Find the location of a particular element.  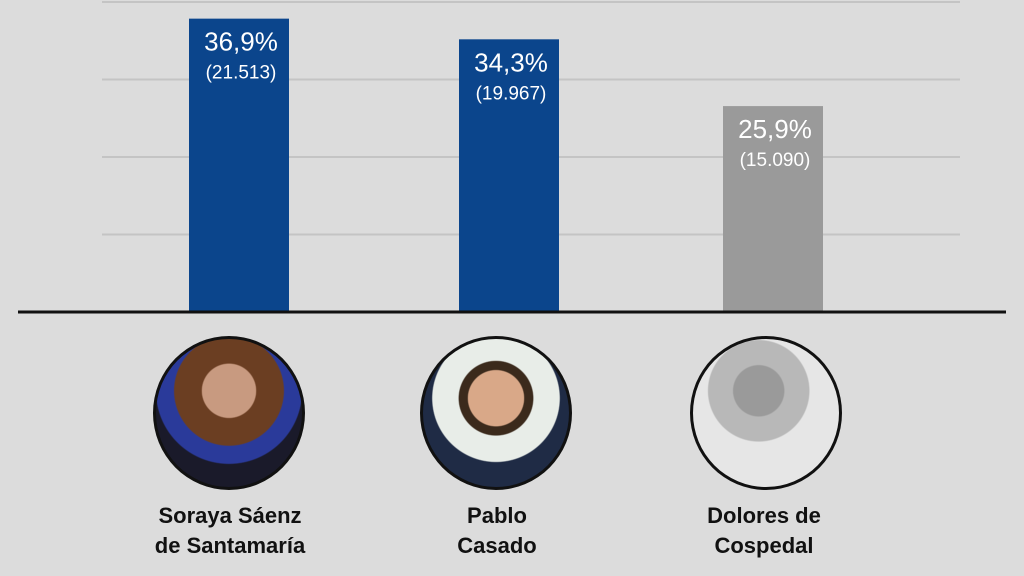

portrait-soraya is located at coordinates (229, 413).